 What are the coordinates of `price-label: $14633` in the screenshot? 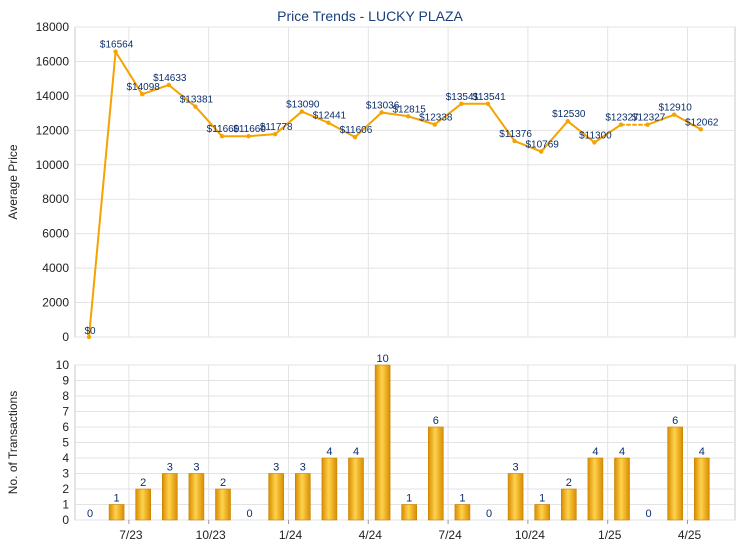 It's located at (170, 78).